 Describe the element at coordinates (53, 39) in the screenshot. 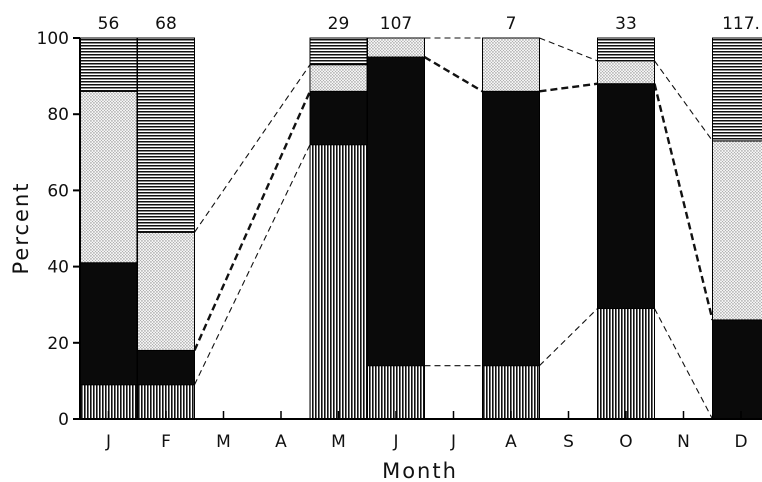

I see `y-tick-label: 100` at that location.